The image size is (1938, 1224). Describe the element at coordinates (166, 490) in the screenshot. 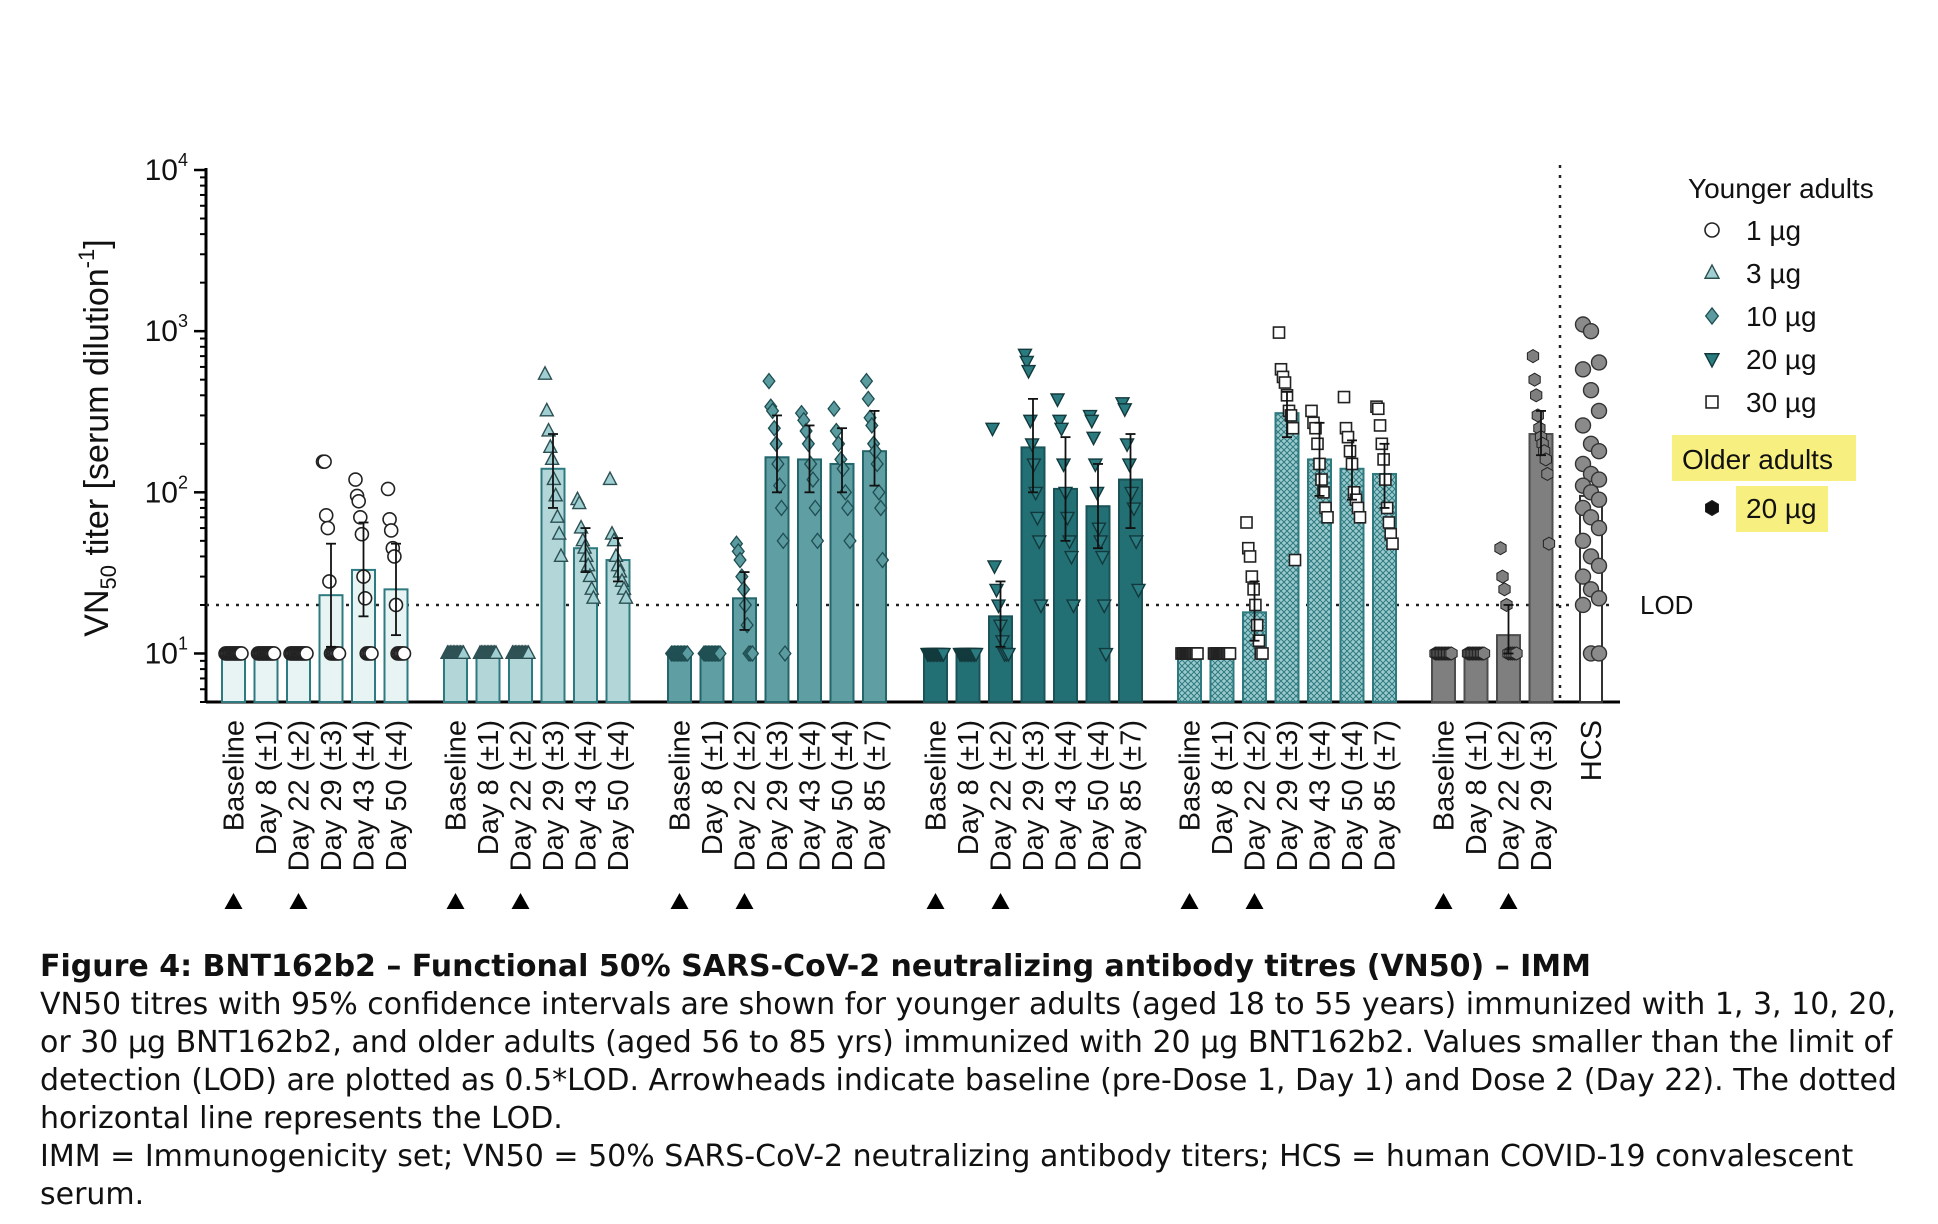

I see `y-tick-label: 10²` at that location.